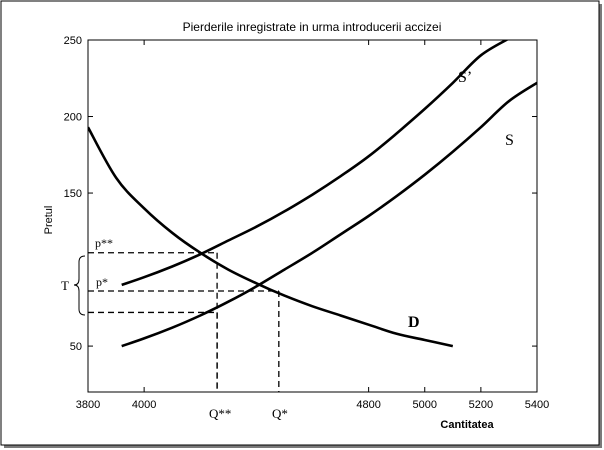 This screenshot has height=450, width=604. I want to click on y-tick-label: 50, so click(76, 347).